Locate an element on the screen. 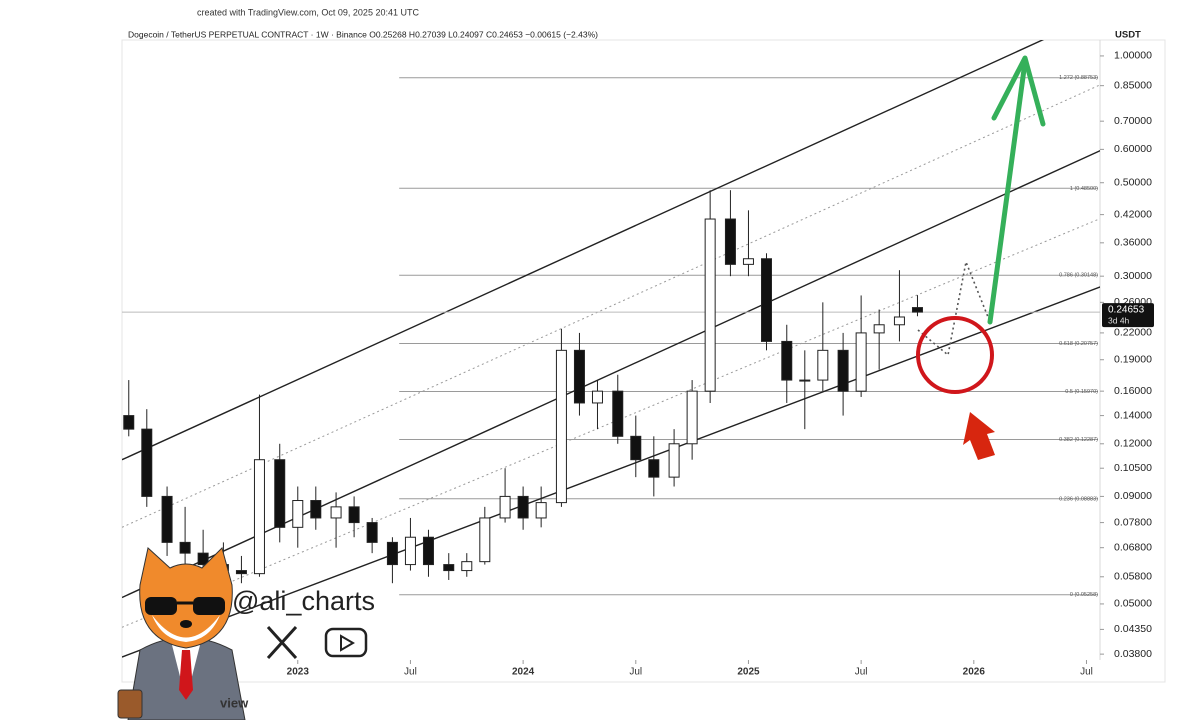 The height and width of the screenshot is (725, 1200). y-tick-label: 0.06800 is located at coordinates (1133, 547).